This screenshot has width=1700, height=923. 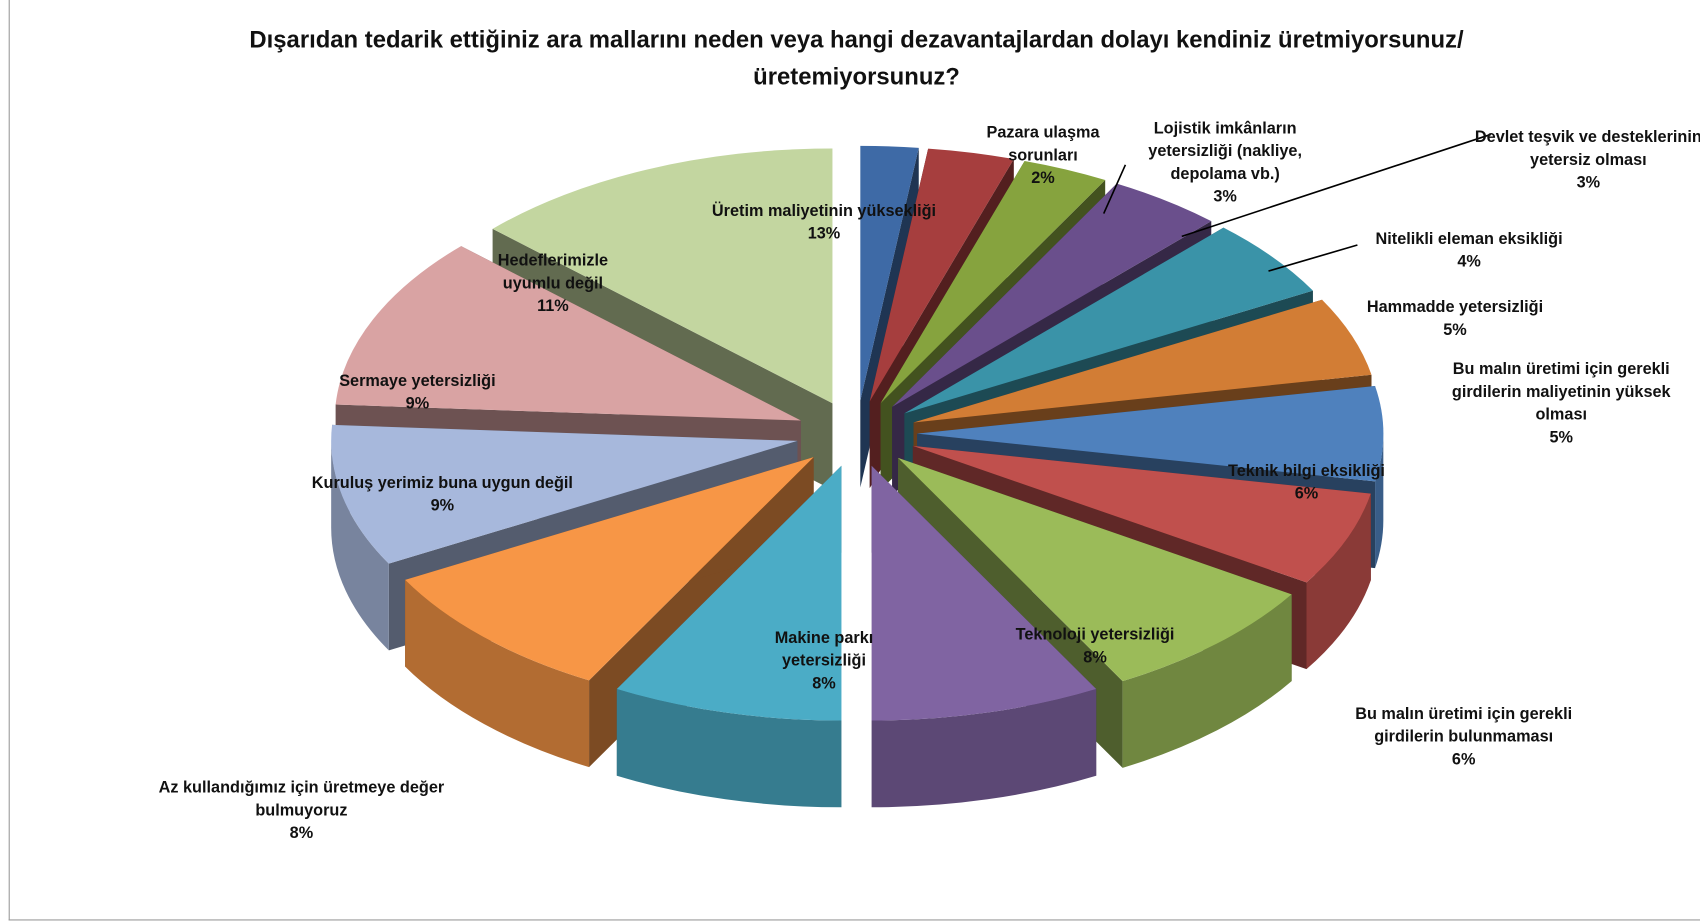 What do you see at coordinates (442, 495) in the screenshot?
I see `data-label: Kuruluş yerimiz buna uygun değil 9%` at bounding box center [442, 495].